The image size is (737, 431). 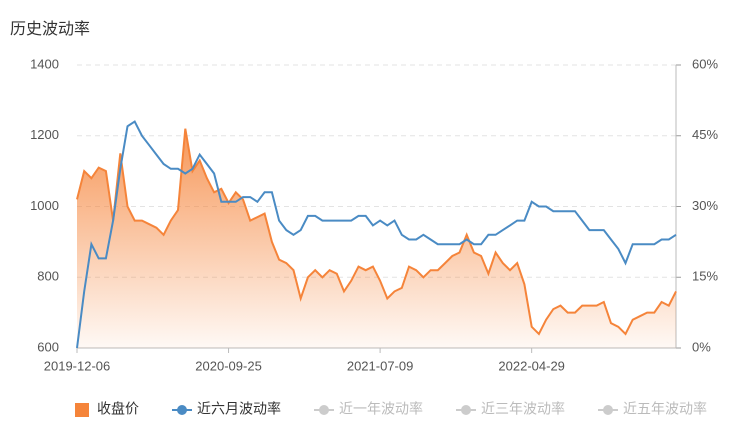 What do you see at coordinates (50, 29) in the screenshot?
I see `chart-title: 历史波动率` at bounding box center [50, 29].